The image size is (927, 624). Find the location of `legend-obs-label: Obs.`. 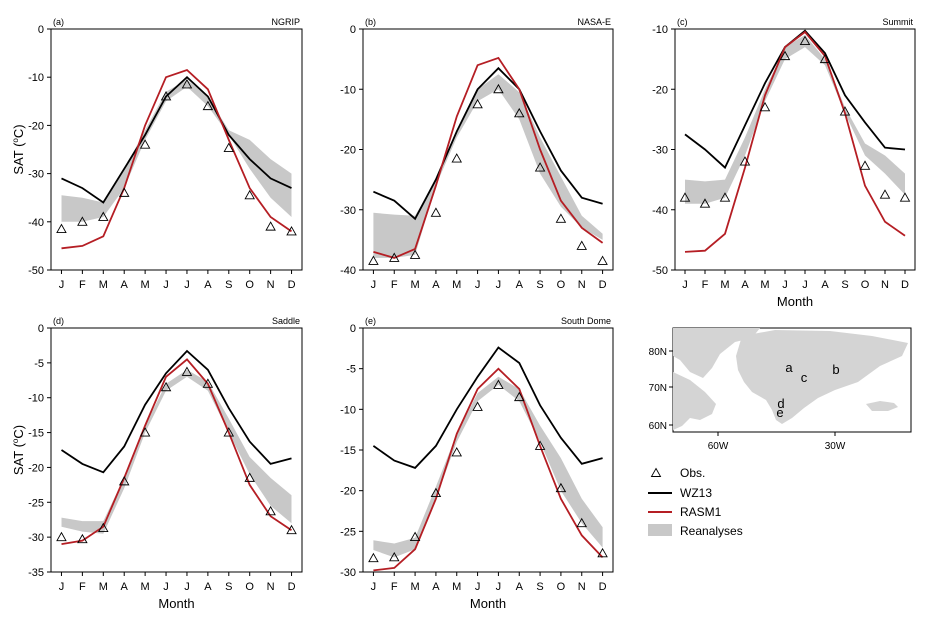

legend-obs-label: Obs. is located at coordinates (692, 473).